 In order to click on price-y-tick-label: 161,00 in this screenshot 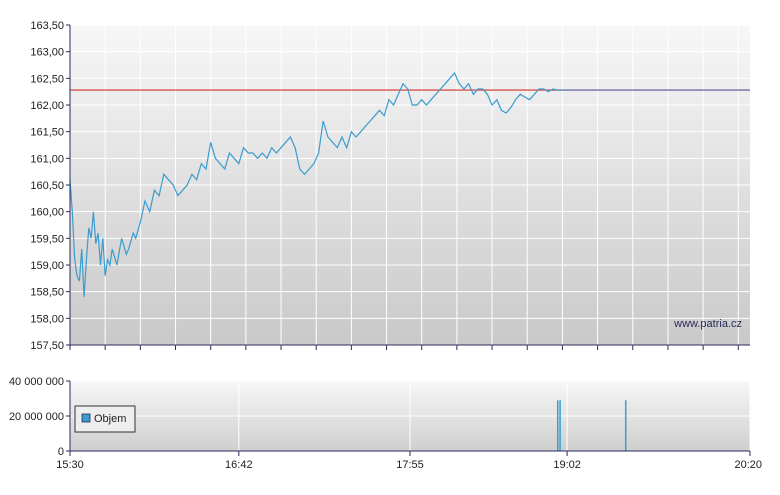, I will do `click(47, 159)`.